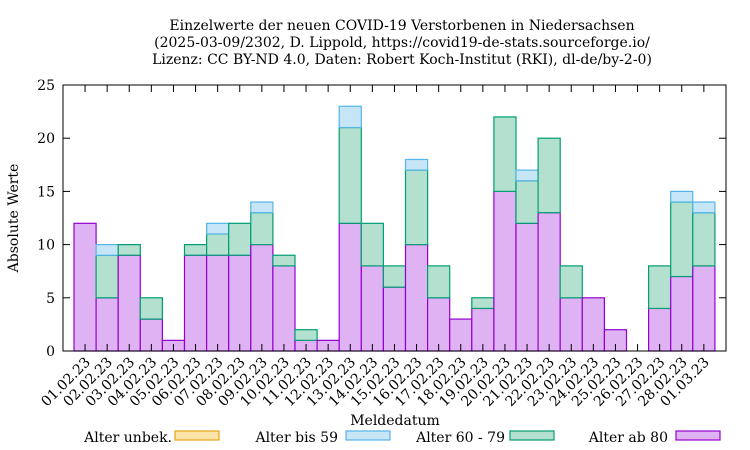 The width and height of the screenshot is (750, 450). What do you see at coordinates (527, 287) in the screenshot?
I see `bar-alter-ab-80-21.02.23` at bounding box center [527, 287].